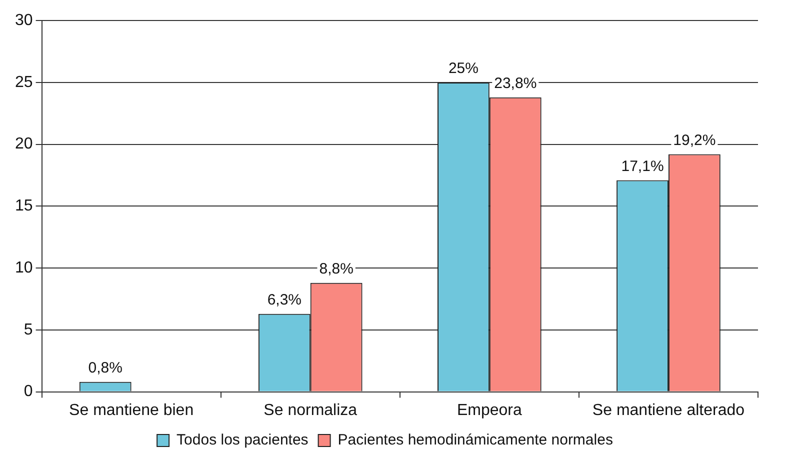 Image resolution: width=797 pixels, height=466 pixels. What do you see at coordinates (668, 410) in the screenshot?
I see `x-tick-label: Se mantiene alterado` at bounding box center [668, 410].